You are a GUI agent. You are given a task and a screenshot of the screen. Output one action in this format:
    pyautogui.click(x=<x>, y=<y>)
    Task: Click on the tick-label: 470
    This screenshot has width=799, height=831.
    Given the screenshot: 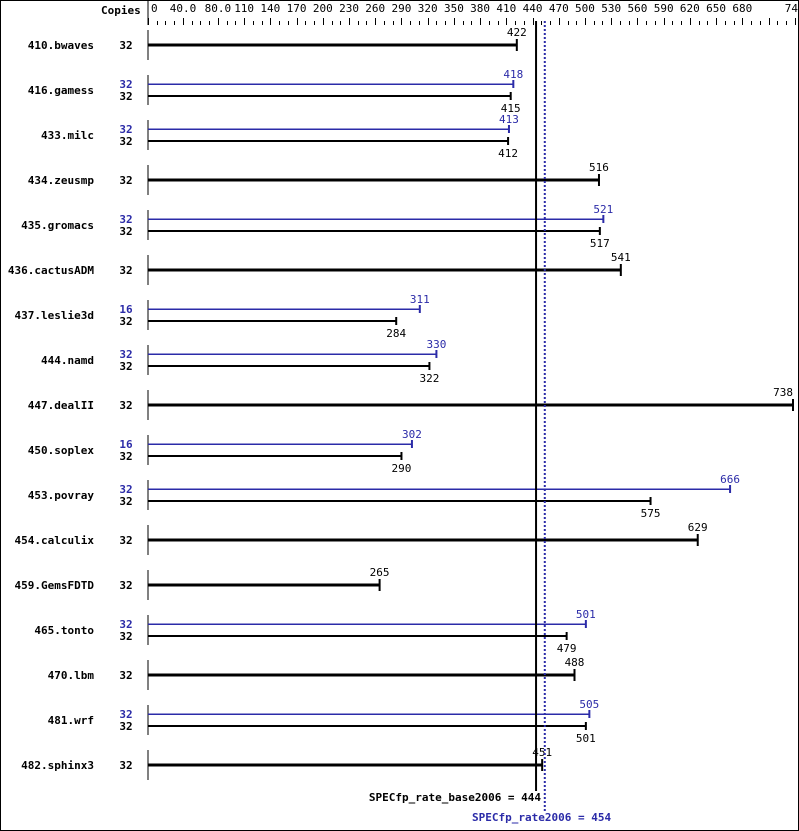 What is the action you would take?
    pyautogui.click(x=559, y=8)
    